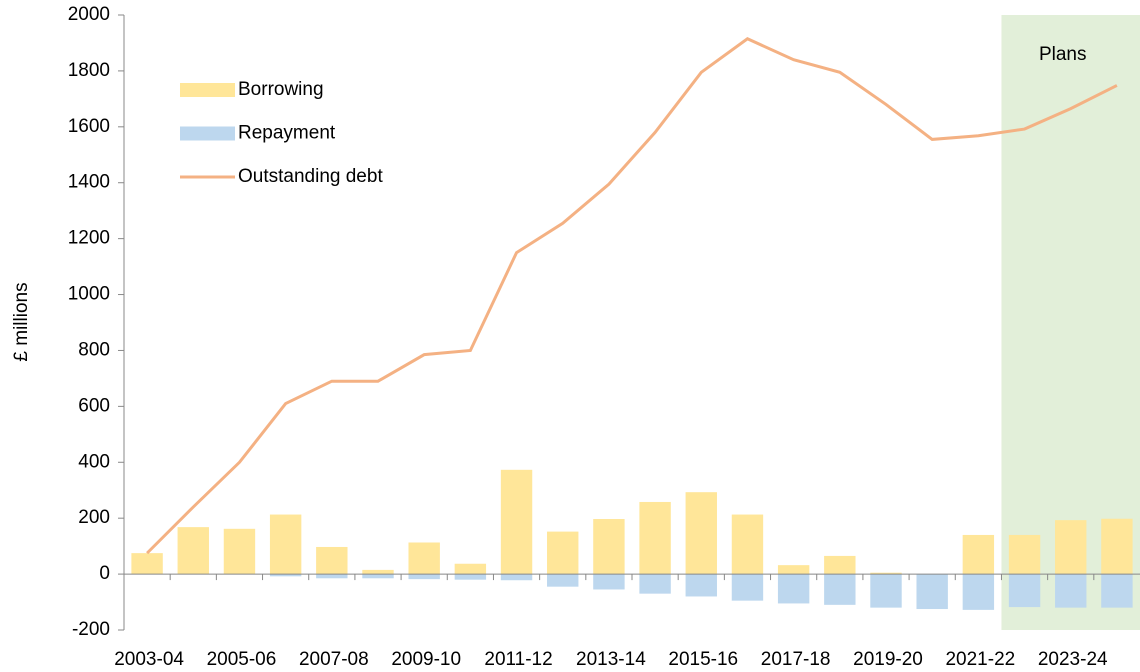 This screenshot has width=1140, height=672. Describe the element at coordinates (89, 238) in the screenshot. I see `y-tick-label: 1200` at that location.